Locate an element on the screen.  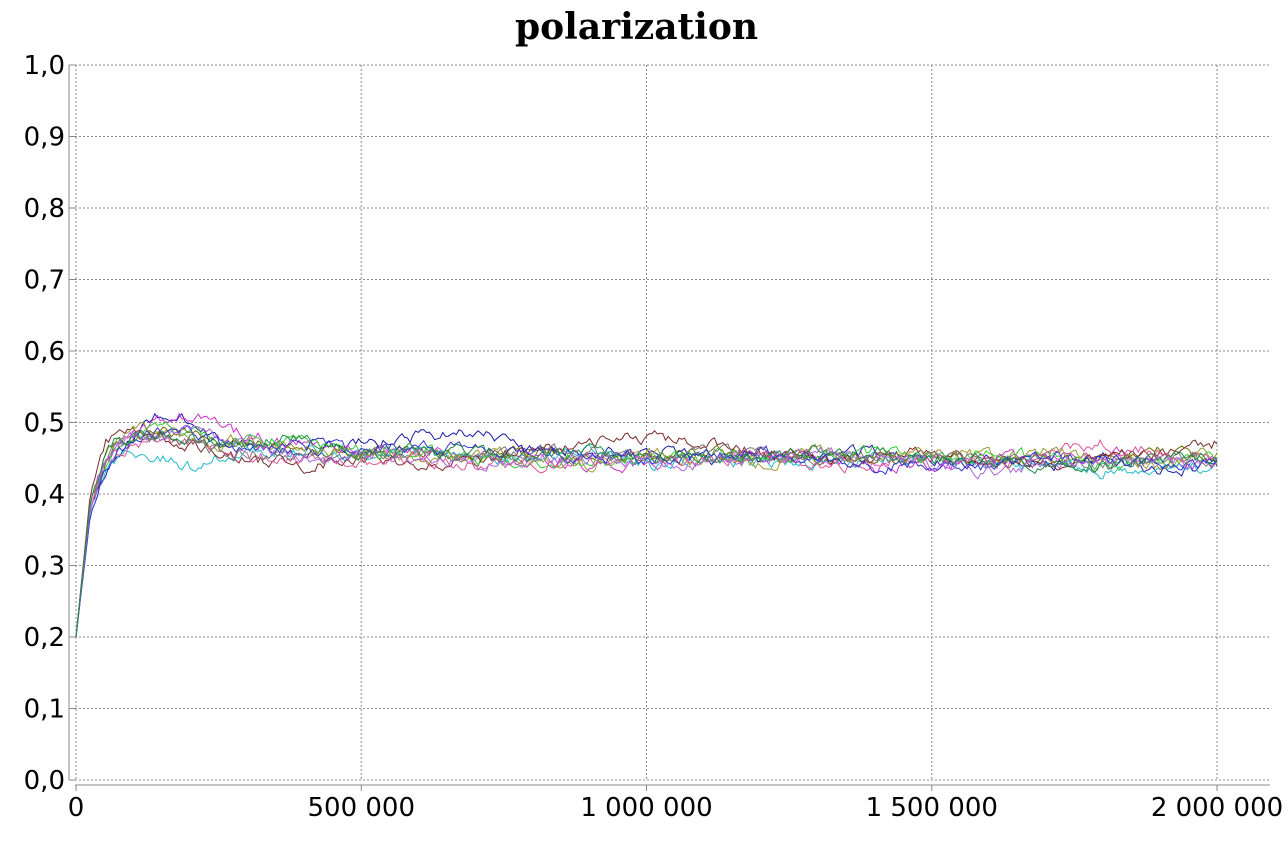
y-tick-label: 0,5 is located at coordinates (44, 424).